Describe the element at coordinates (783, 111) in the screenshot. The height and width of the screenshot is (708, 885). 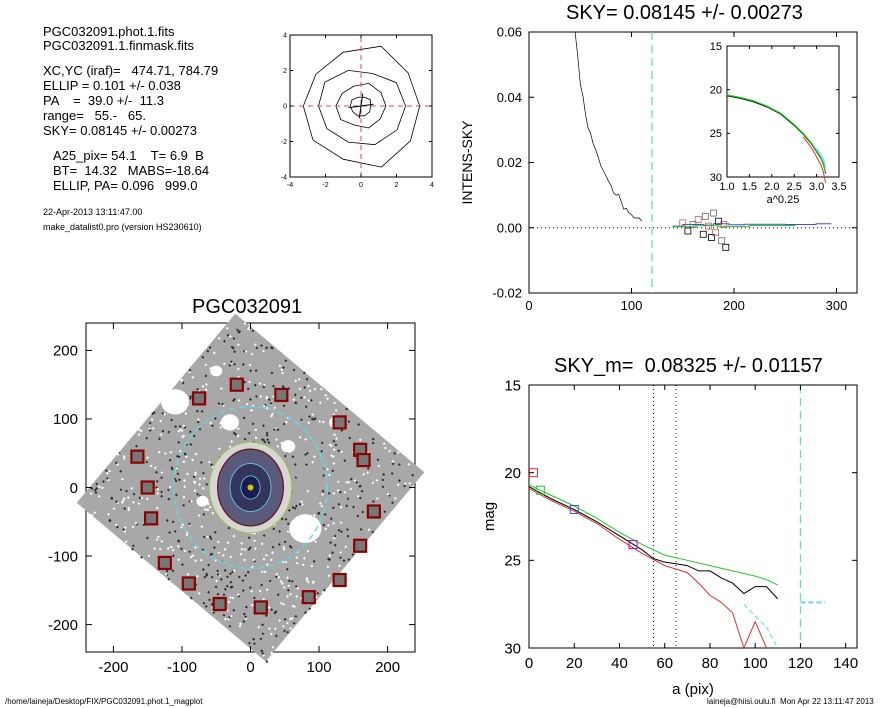
I see `inset-frame` at that location.